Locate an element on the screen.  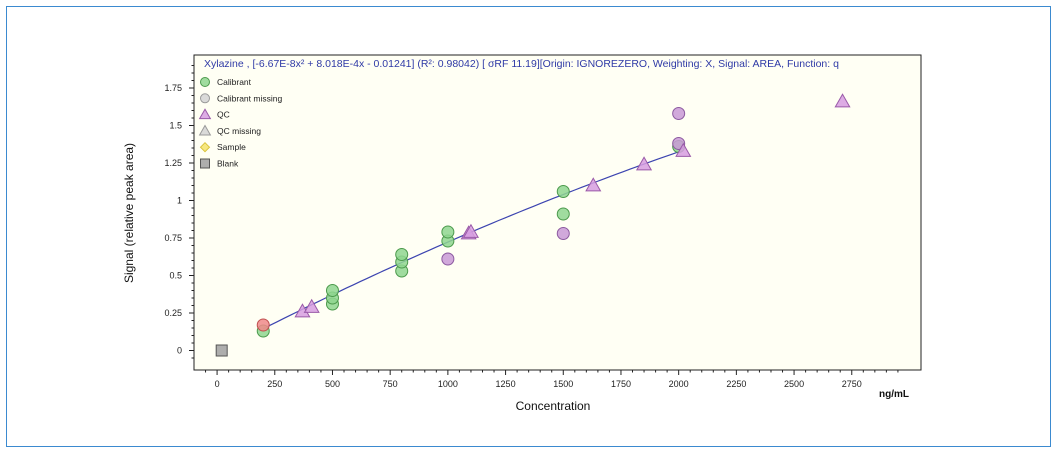
x-tick-label: 2250 is located at coordinates (736, 384).